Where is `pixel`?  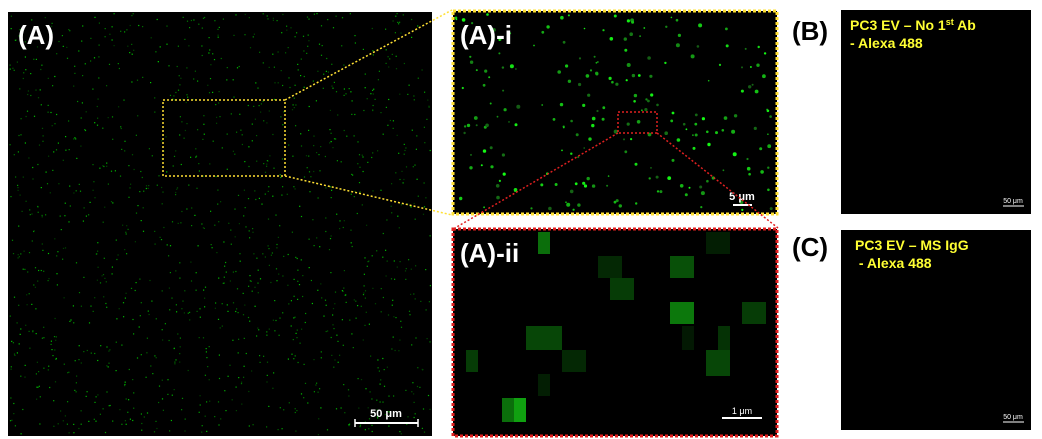 pixel is located at coordinates (718, 243).